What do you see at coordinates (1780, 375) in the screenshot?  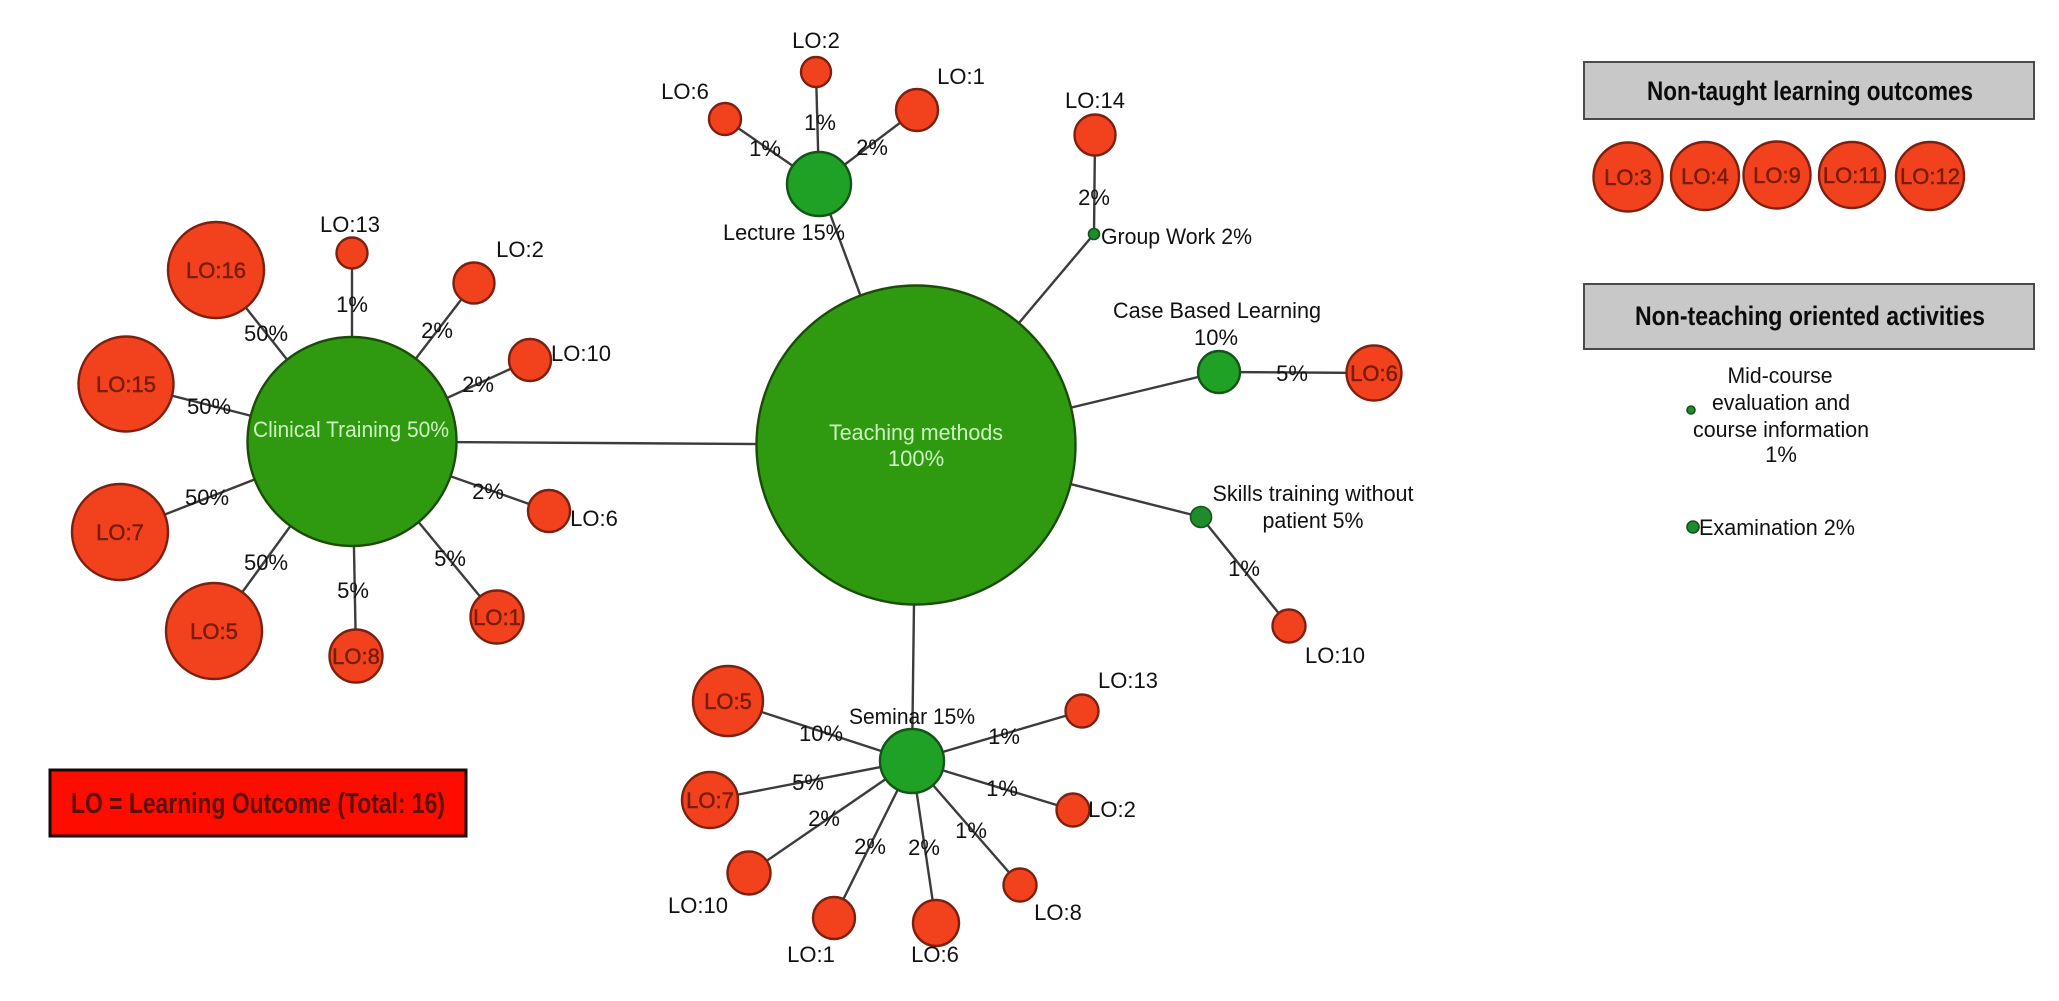 I see `svg-text: Mid-course` at bounding box center [1780, 375].